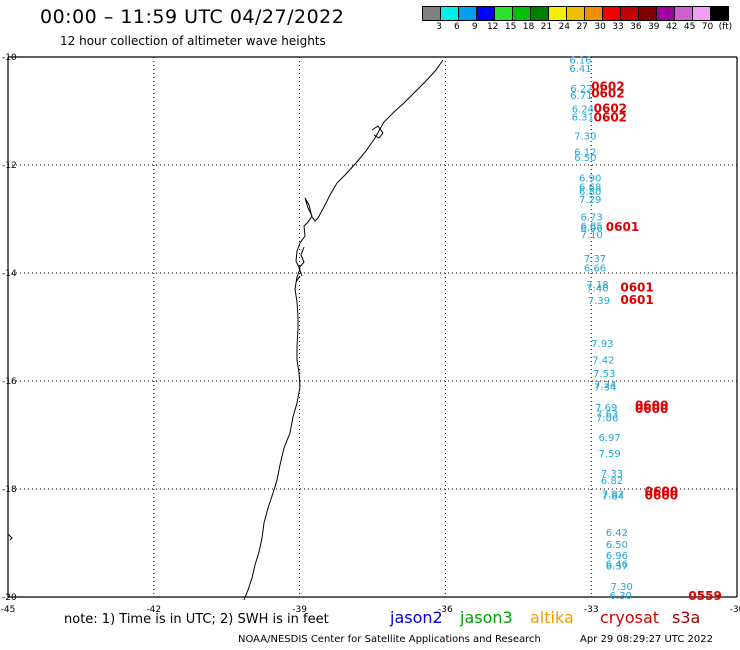 The height and width of the screenshot is (650, 740). Describe the element at coordinates (486, 617) in the screenshot. I see `satellite-jason3: jason3` at that location.